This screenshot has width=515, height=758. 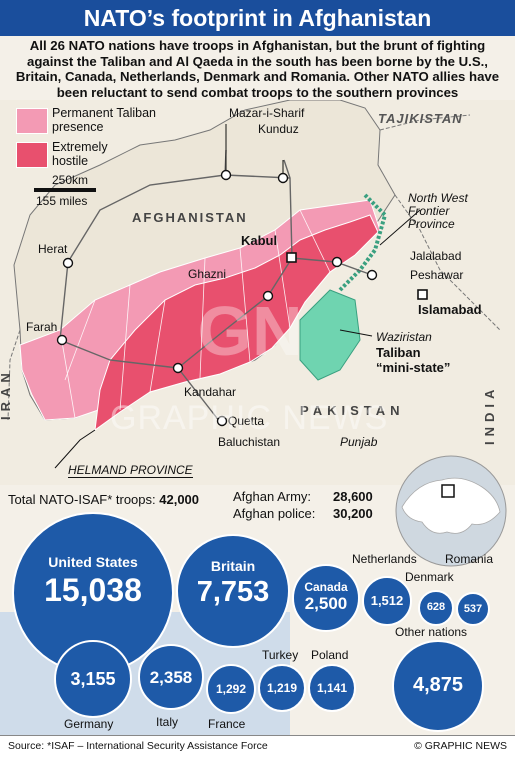 I want to click on bubble-britain-value: 7,753, so click(x=233, y=592).